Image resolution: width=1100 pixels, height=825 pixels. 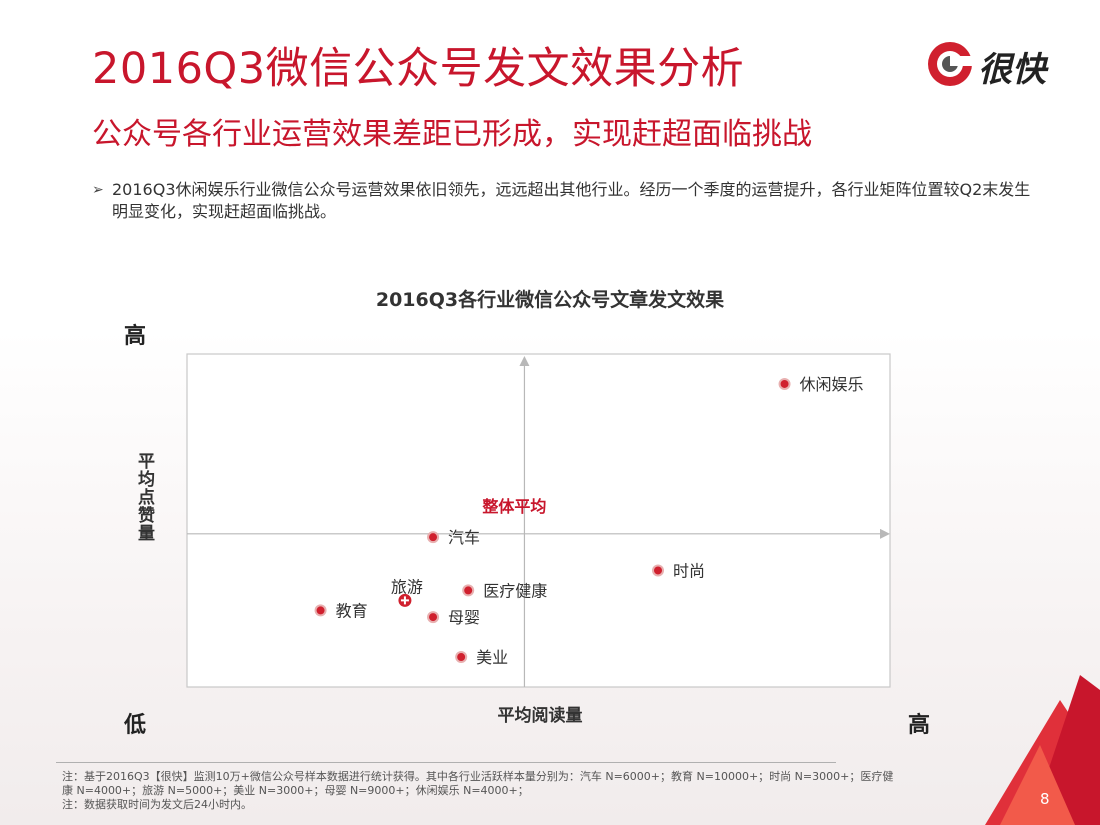 I want to click on point-2-label: 时尚, so click(x=689, y=570).